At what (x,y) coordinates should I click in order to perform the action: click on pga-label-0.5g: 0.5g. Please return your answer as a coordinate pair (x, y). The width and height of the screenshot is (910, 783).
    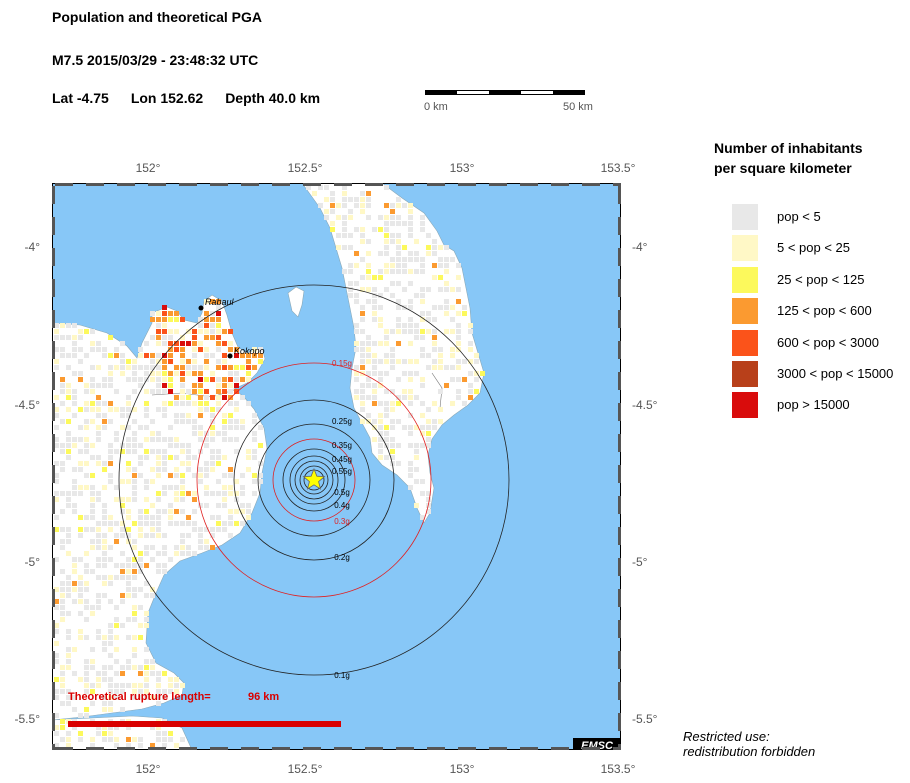
    Looking at the image, I should click on (342, 492).